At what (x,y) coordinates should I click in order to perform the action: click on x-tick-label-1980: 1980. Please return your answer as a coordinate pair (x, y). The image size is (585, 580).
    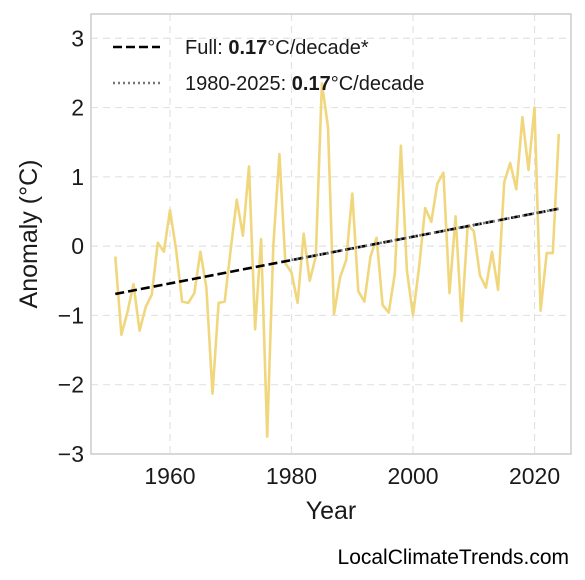
    Looking at the image, I should click on (291, 476).